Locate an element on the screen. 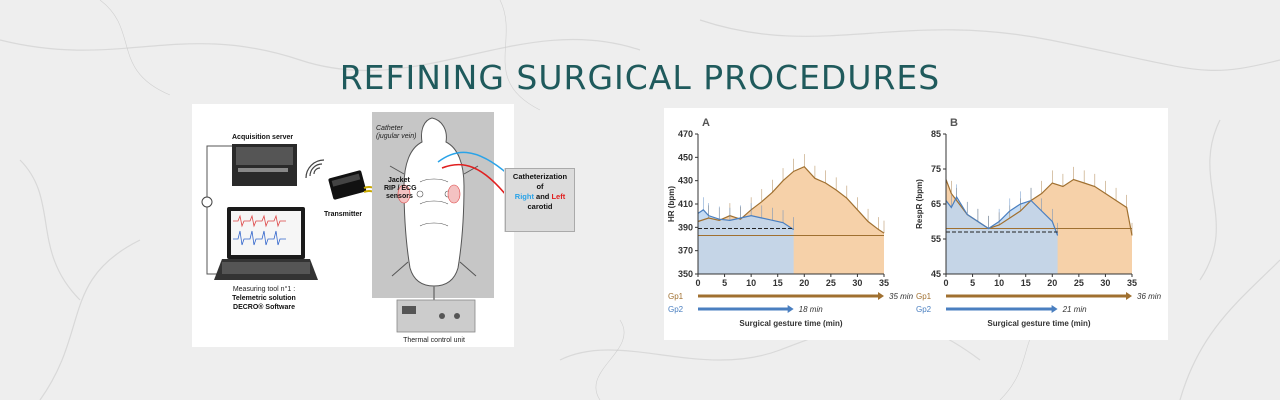  y-tick-label: 45 is located at coordinates (936, 274).